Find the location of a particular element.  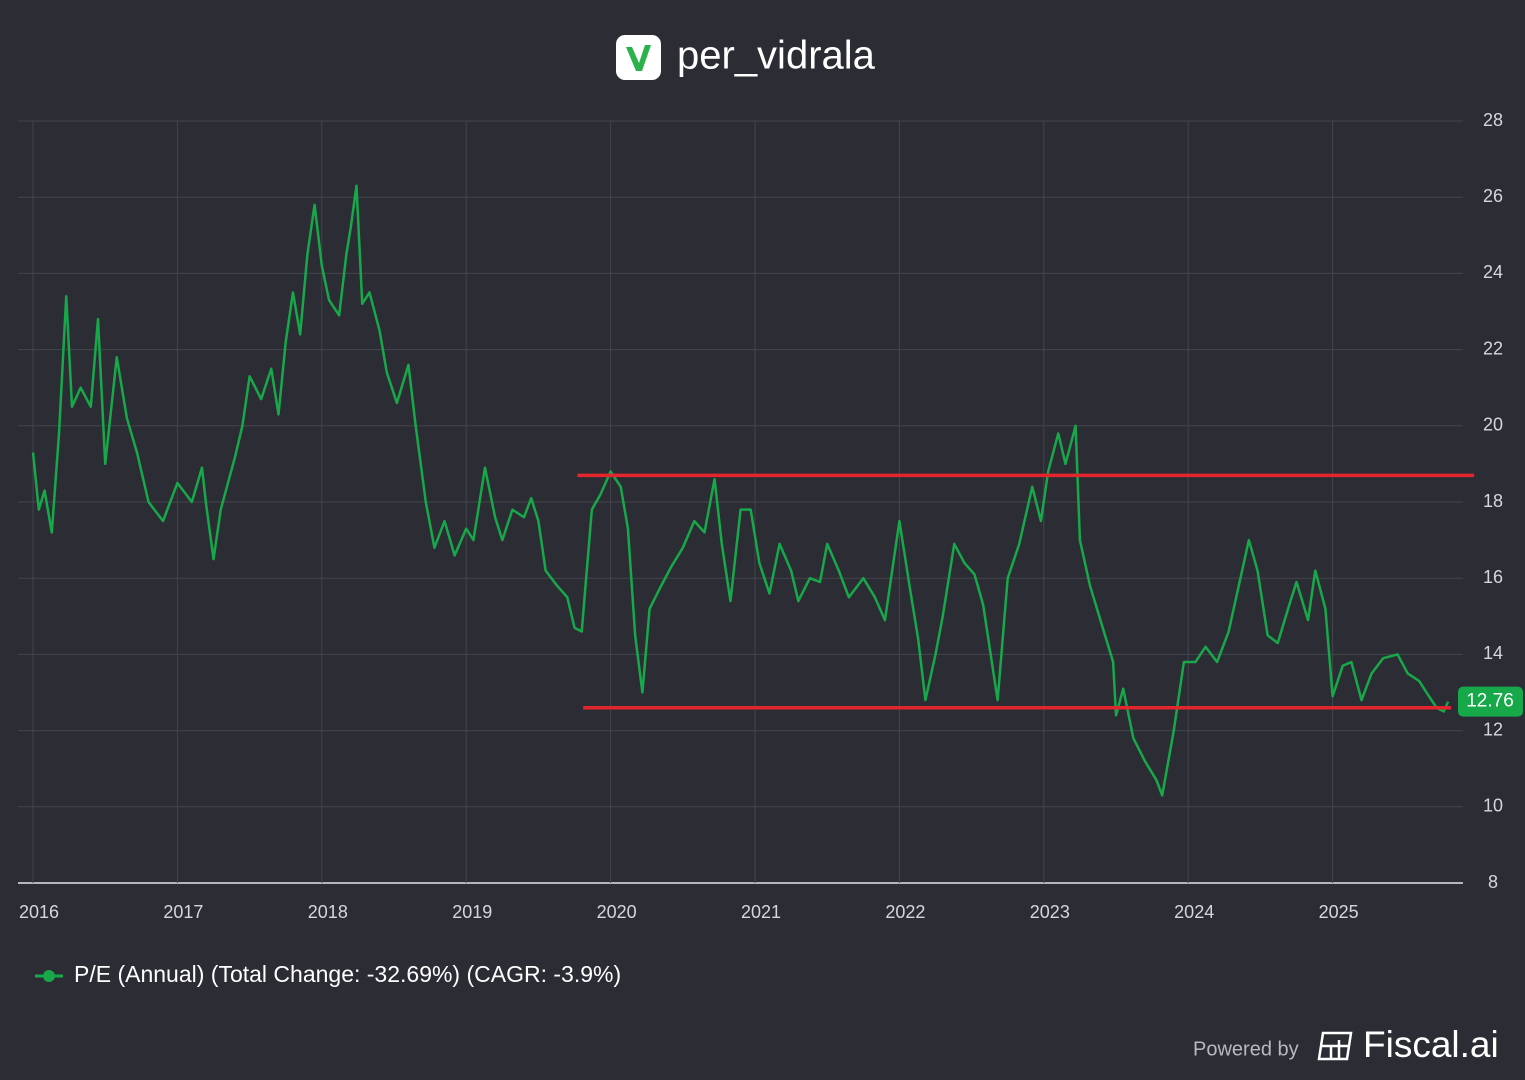

chart-title: per_vidrala is located at coordinates (776, 56).